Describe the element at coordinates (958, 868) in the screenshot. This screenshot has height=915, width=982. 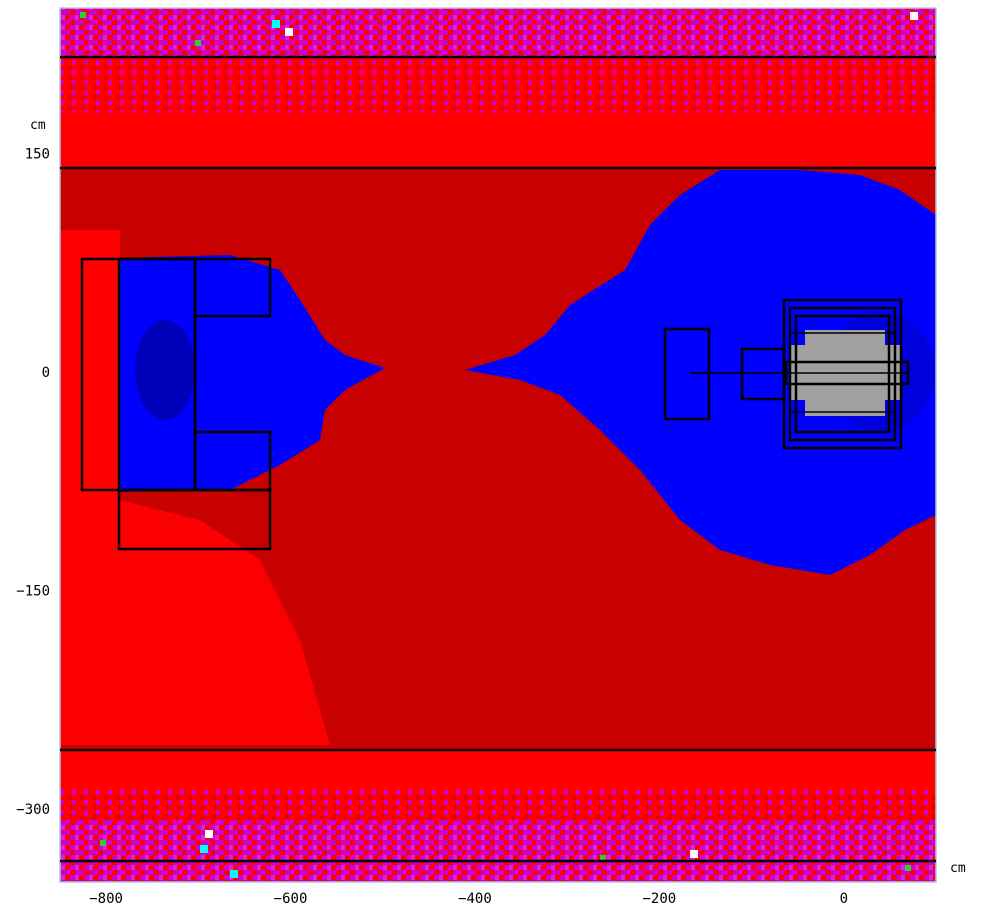
I see `x-axis-unit-label: cm` at that location.